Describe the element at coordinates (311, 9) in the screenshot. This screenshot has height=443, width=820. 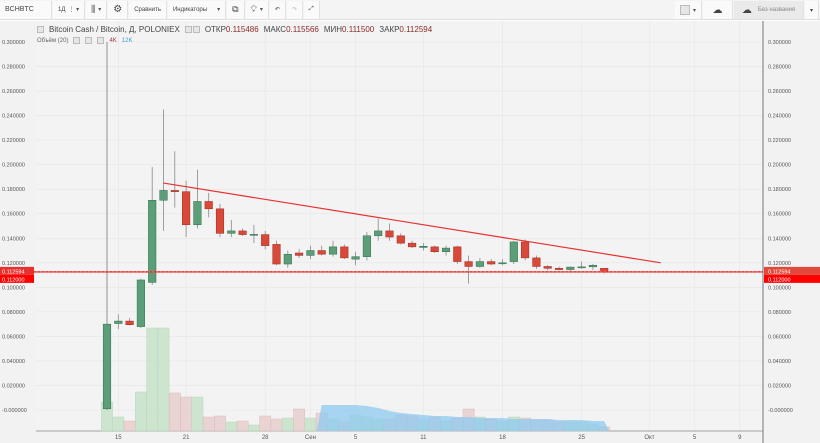
I see `fullscreen-button: ⤢` at that location.